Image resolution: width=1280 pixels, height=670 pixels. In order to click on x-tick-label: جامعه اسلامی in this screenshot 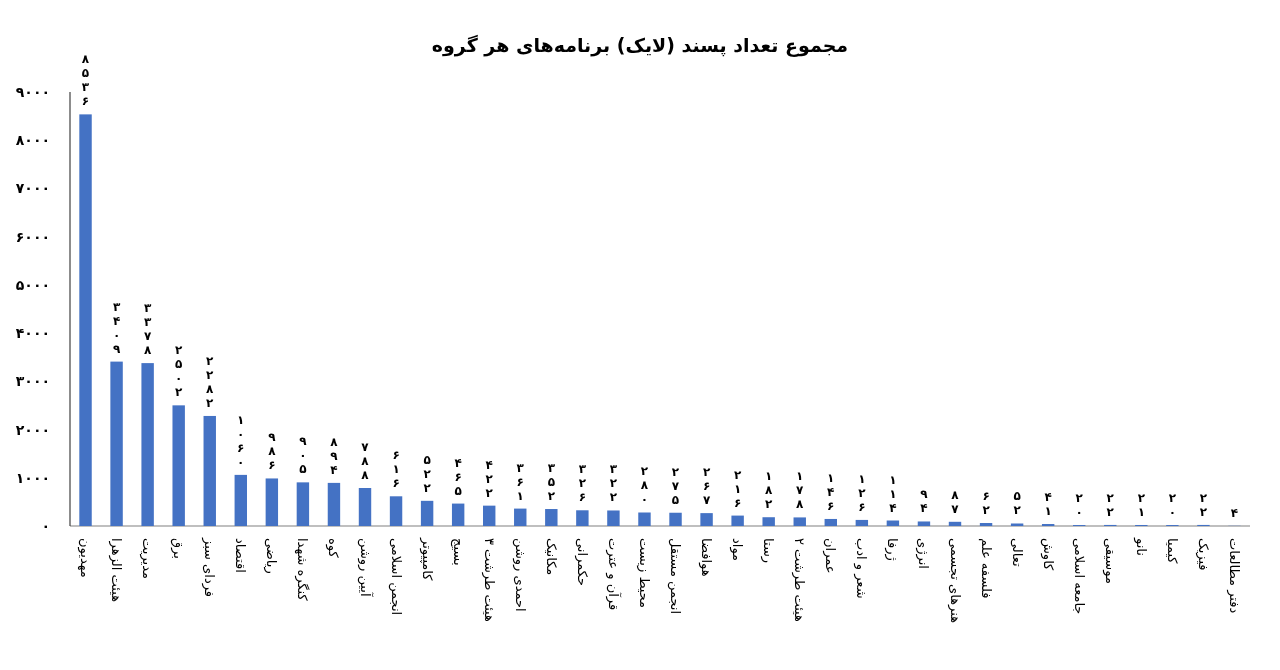, I will do `click(1079, 576)`.